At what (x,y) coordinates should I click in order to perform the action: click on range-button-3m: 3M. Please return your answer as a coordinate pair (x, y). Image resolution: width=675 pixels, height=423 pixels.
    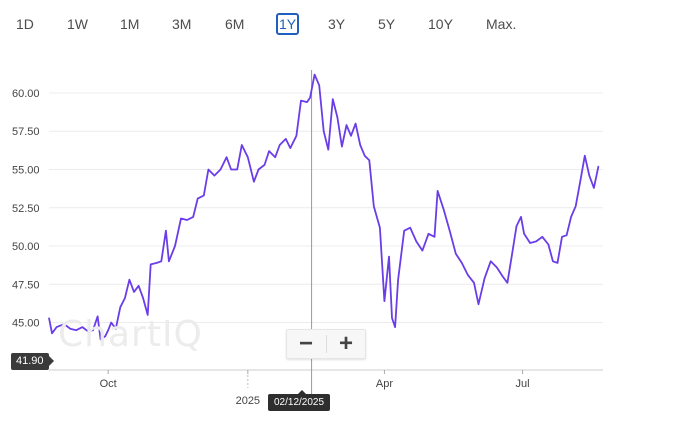
    Looking at the image, I should click on (182, 24).